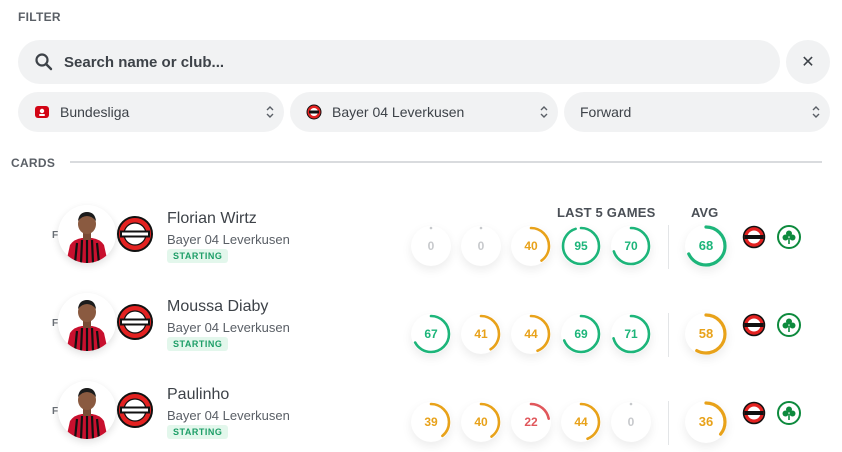 This screenshot has width=842, height=452. I want to click on search-icon, so click(44, 62).